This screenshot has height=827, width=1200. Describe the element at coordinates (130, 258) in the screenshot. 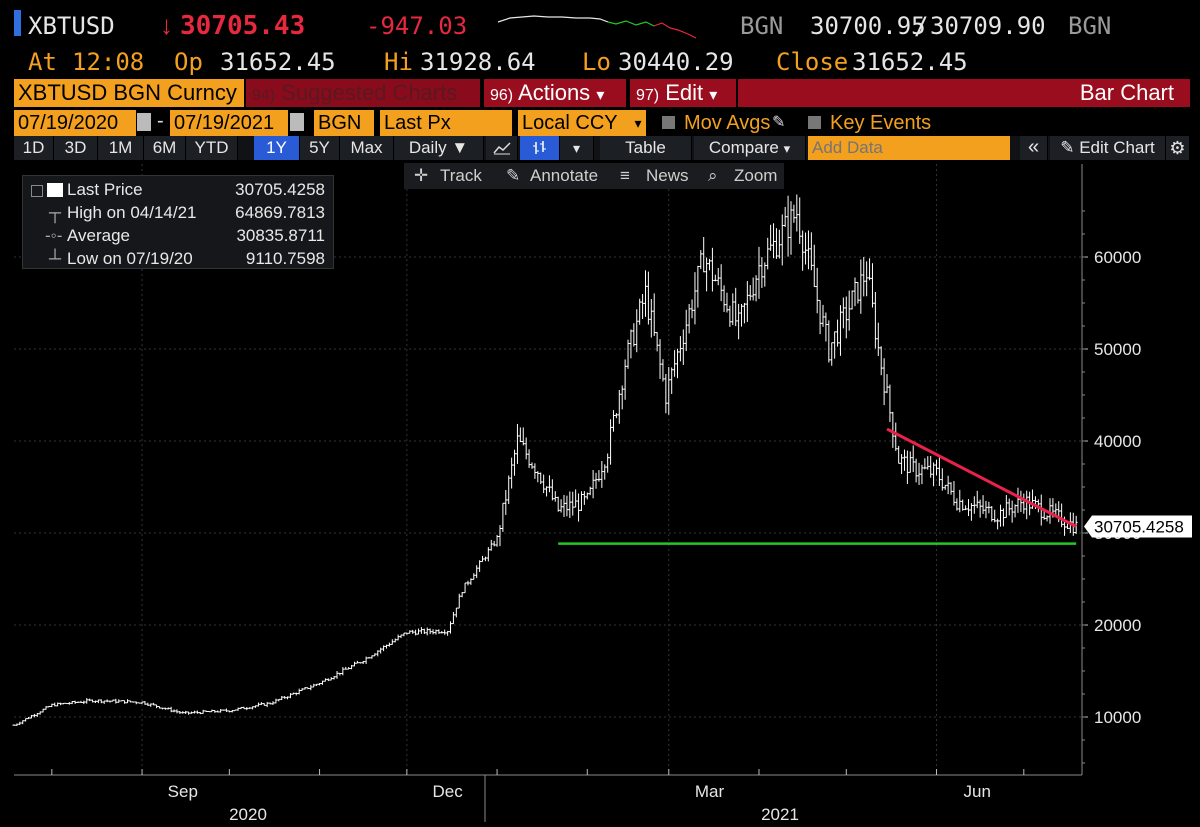

I see `legend-label: Low on 07/19/20` at that location.